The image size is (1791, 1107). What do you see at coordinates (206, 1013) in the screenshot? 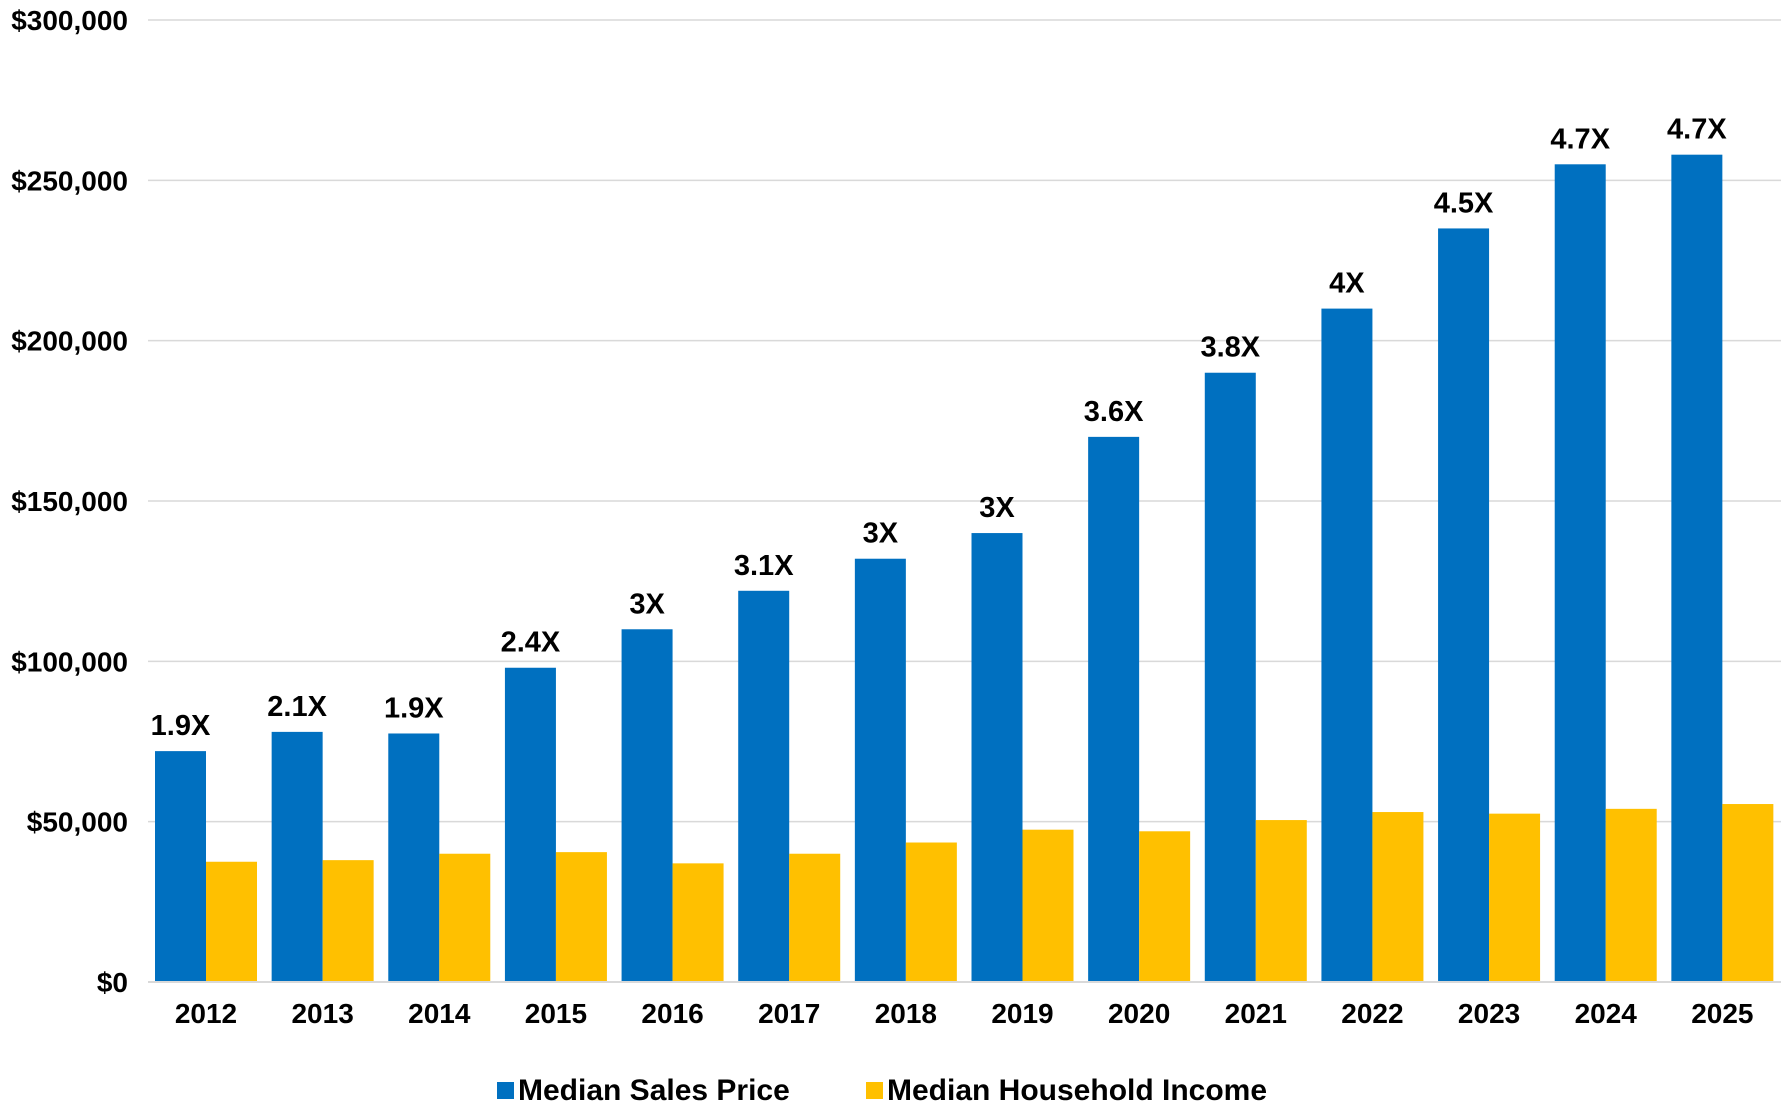
I see `x-tick-label: 2012` at bounding box center [206, 1013].